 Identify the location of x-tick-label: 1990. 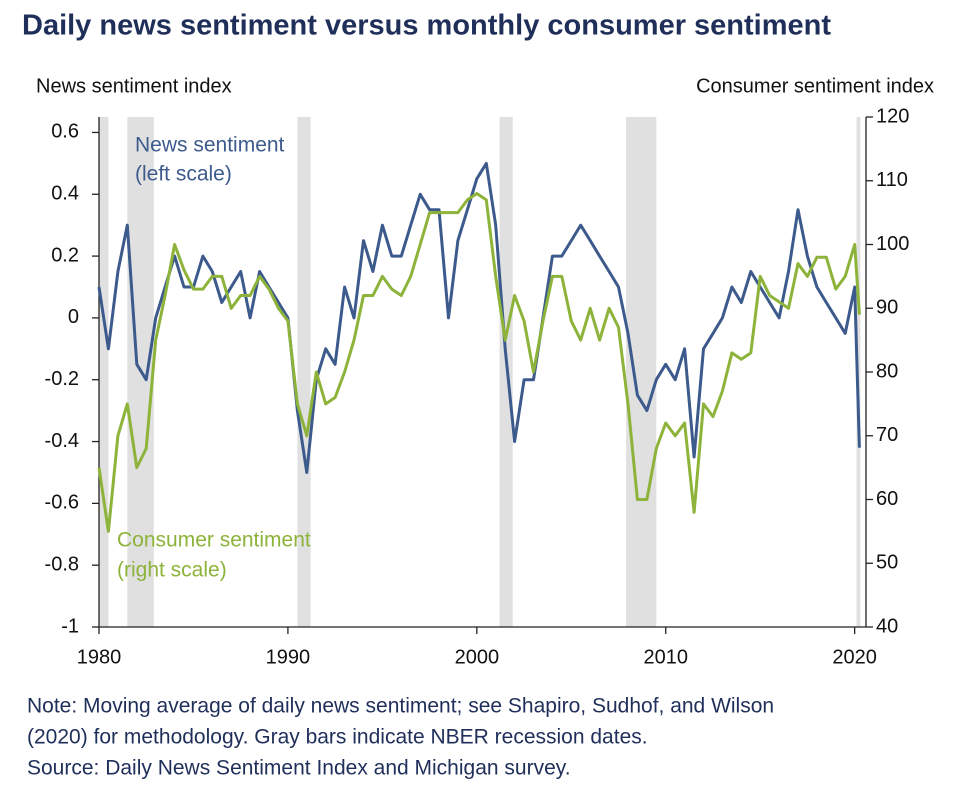
(288, 657).